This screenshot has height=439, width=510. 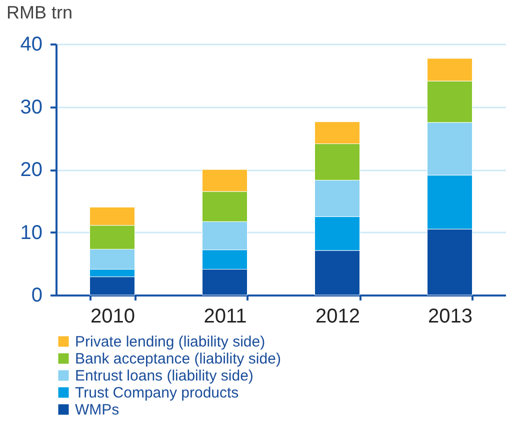 I want to click on y-tick-label: 10, so click(x=31, y=233).